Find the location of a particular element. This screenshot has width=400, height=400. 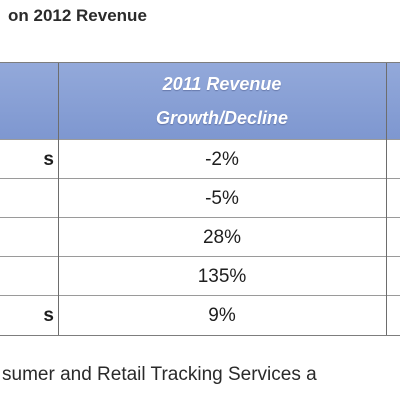

row-value: -5% is located at coordinates (222, 198).